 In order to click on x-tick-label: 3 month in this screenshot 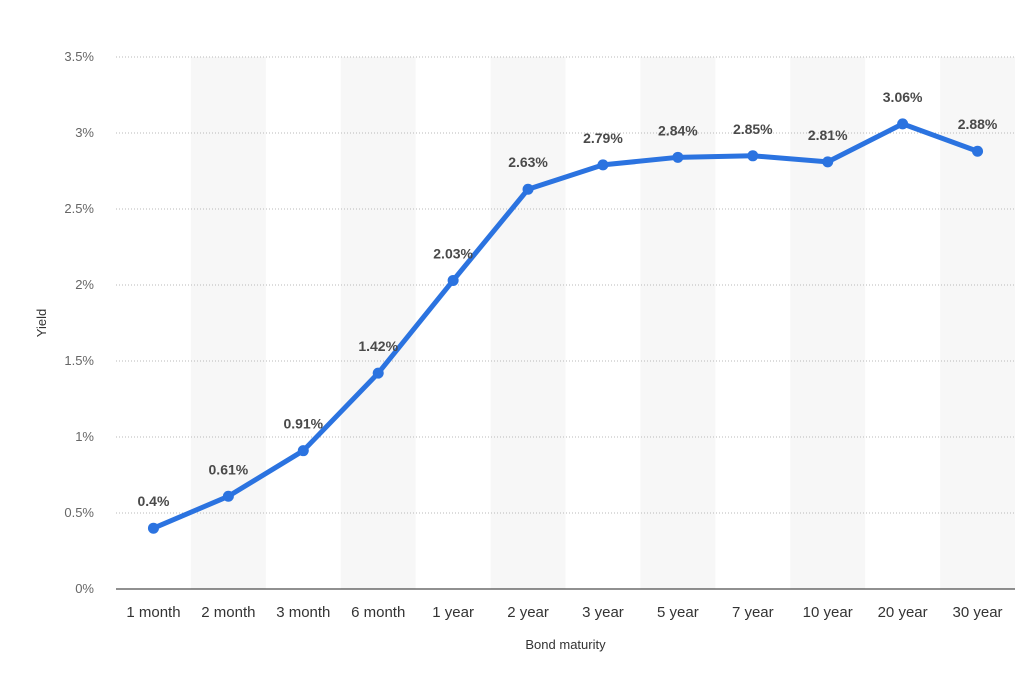, I will do `click(303, 612)`.